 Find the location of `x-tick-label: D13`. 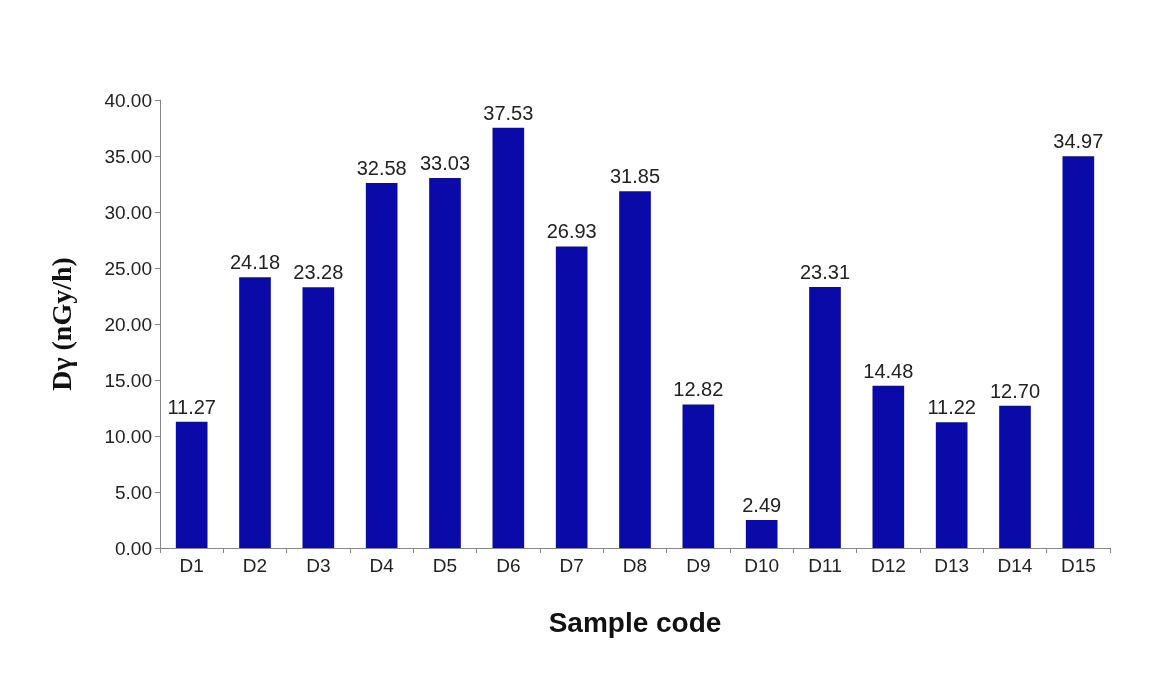

x-tick-label: D13 is located at coordinates (952, 565).